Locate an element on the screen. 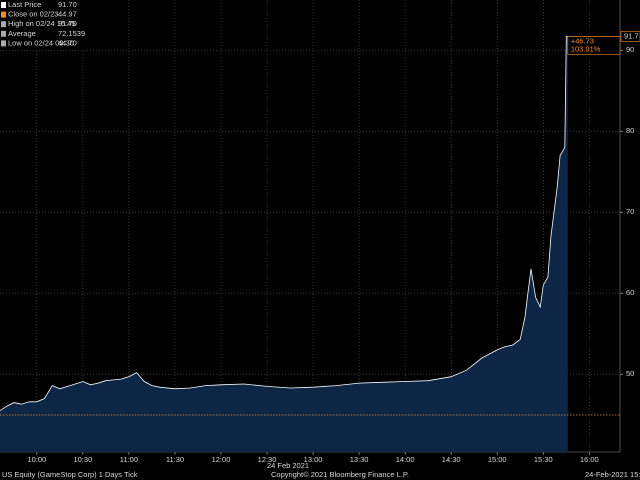 Image resolution: width=640 pixels, height=480 pixels. change-box is located at coordinates (594, 45).